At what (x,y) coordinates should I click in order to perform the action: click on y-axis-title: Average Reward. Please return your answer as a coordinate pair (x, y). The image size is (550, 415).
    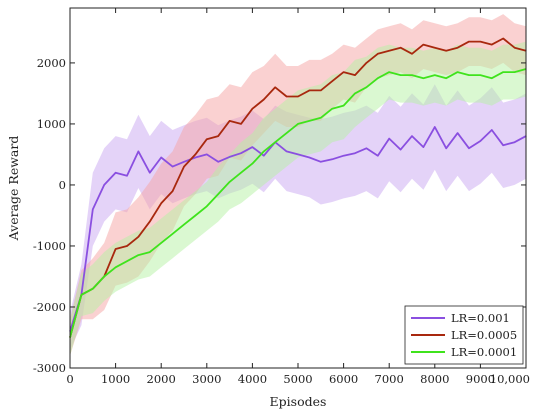
    Looking at the image, I should click on (13, 189).